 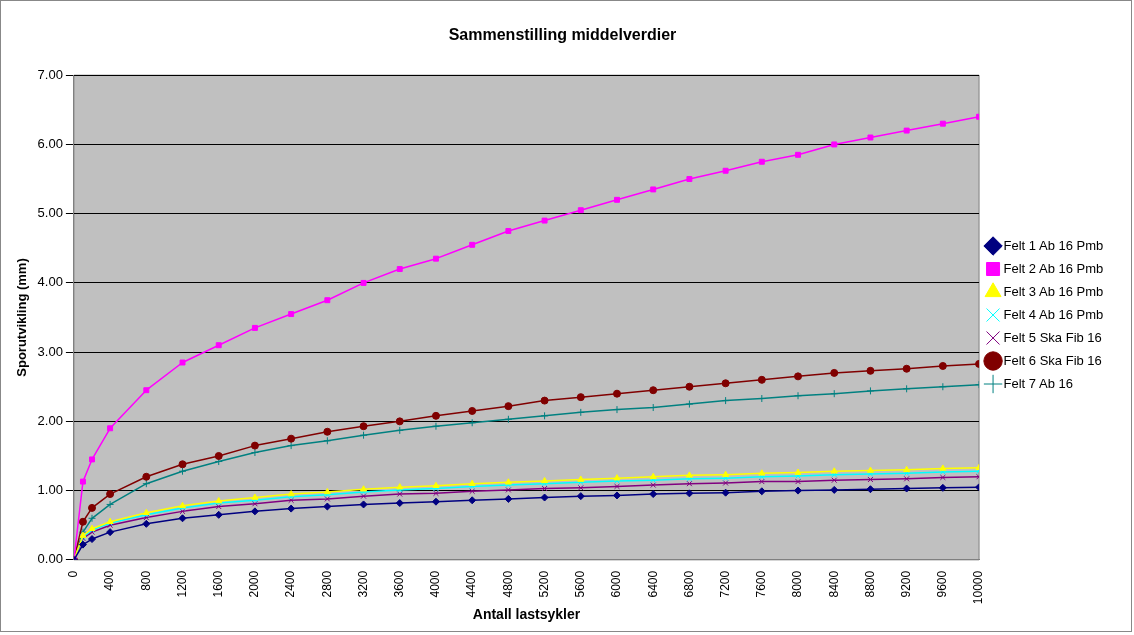 I want to click on x-tick-label: 2400, so click(x=290, y=584).